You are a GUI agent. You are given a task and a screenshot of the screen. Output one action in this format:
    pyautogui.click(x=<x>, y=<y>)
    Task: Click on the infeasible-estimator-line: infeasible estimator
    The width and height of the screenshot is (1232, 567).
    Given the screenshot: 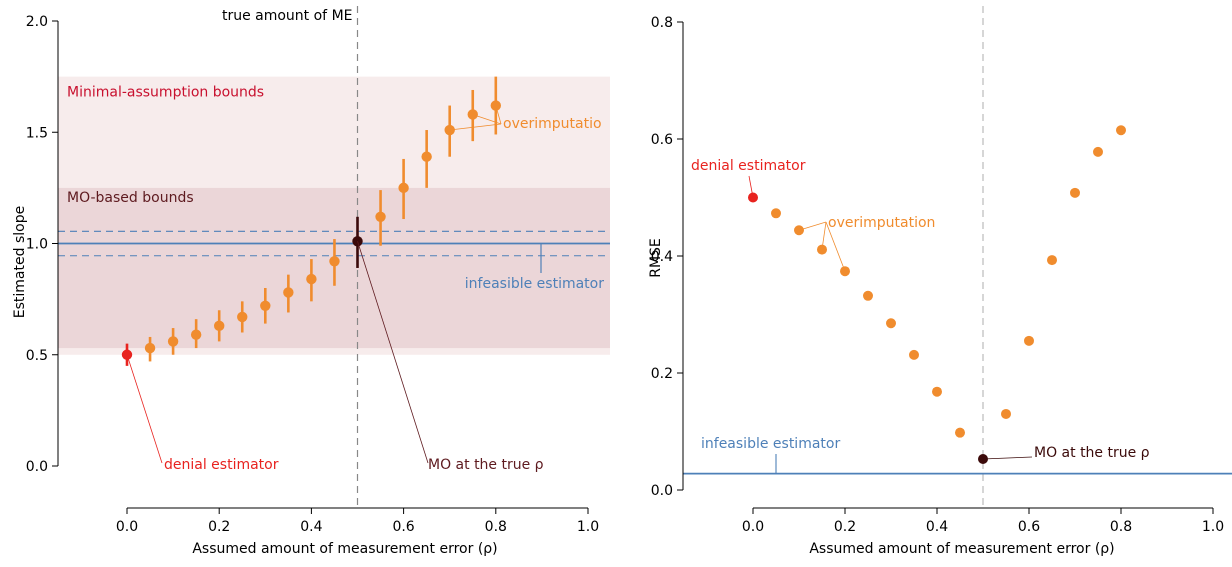 What is the action you would take?
    pyautogui.click(x=957, y=455)
    